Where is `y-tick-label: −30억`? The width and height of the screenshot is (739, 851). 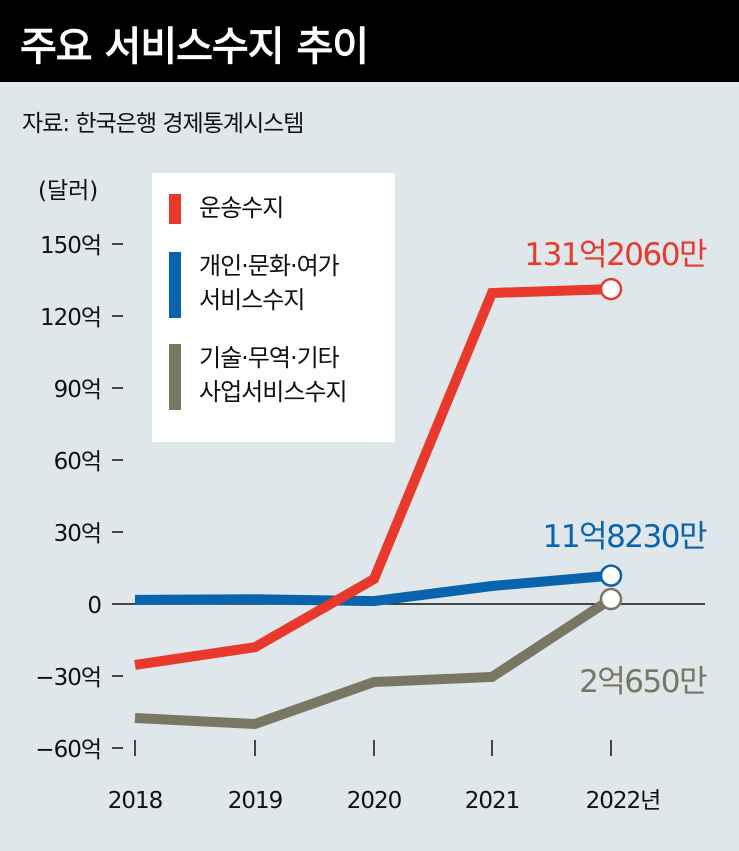 y-tick-label: −30억 is located at coordinates (68, 678).